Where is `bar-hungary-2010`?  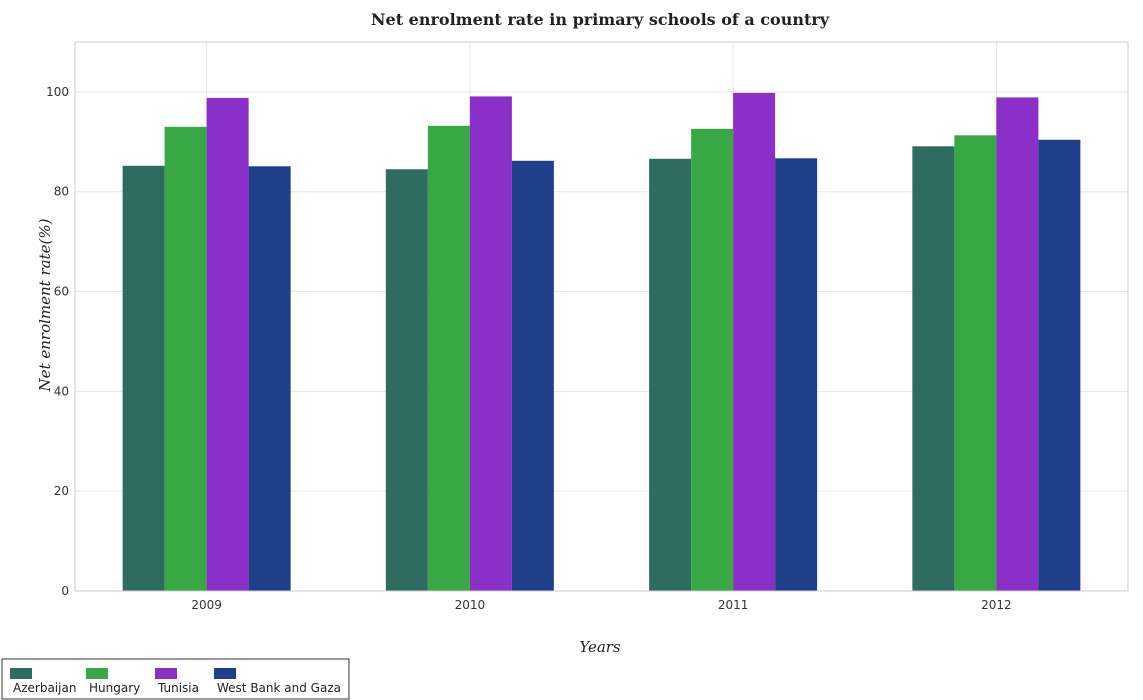
bar-hungary-2010 is located at coordinates (448, 358).